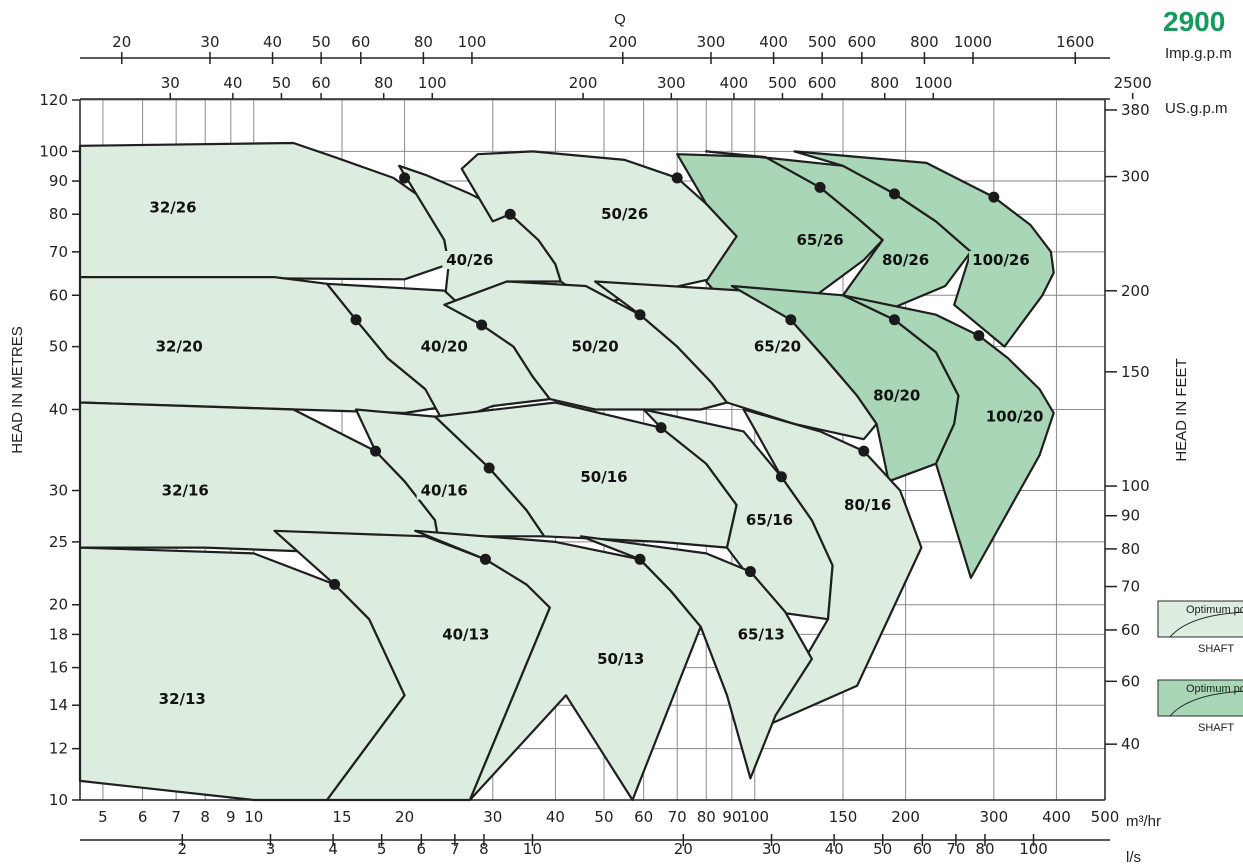 This screenshot has height=864, width=1243. What do you see at coordinates (253, 817) in the screenshot?
I see `x-tick-label-m3hr: 10` at bounding box center [253, 817].